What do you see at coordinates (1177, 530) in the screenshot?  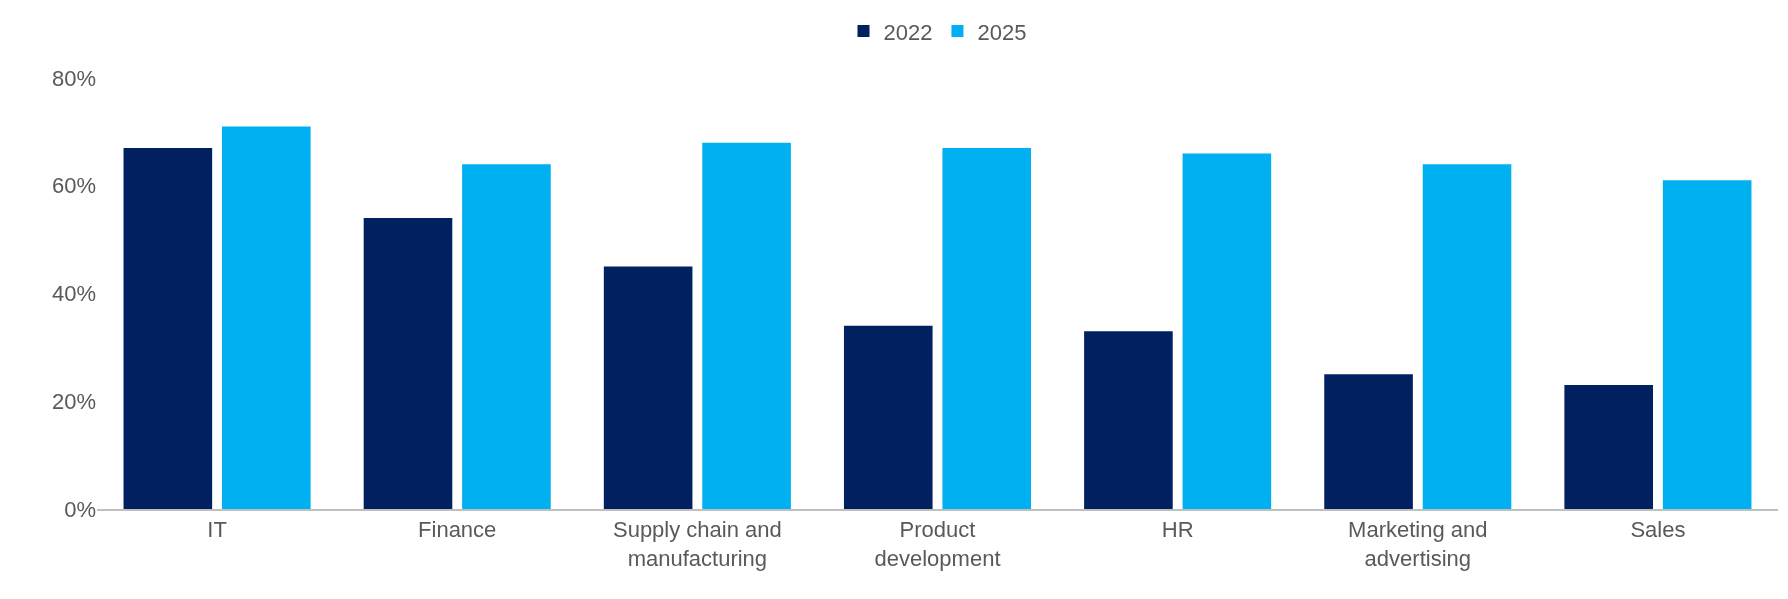 I see `x-tick-label: HR` at bounding box center [1177, 530].